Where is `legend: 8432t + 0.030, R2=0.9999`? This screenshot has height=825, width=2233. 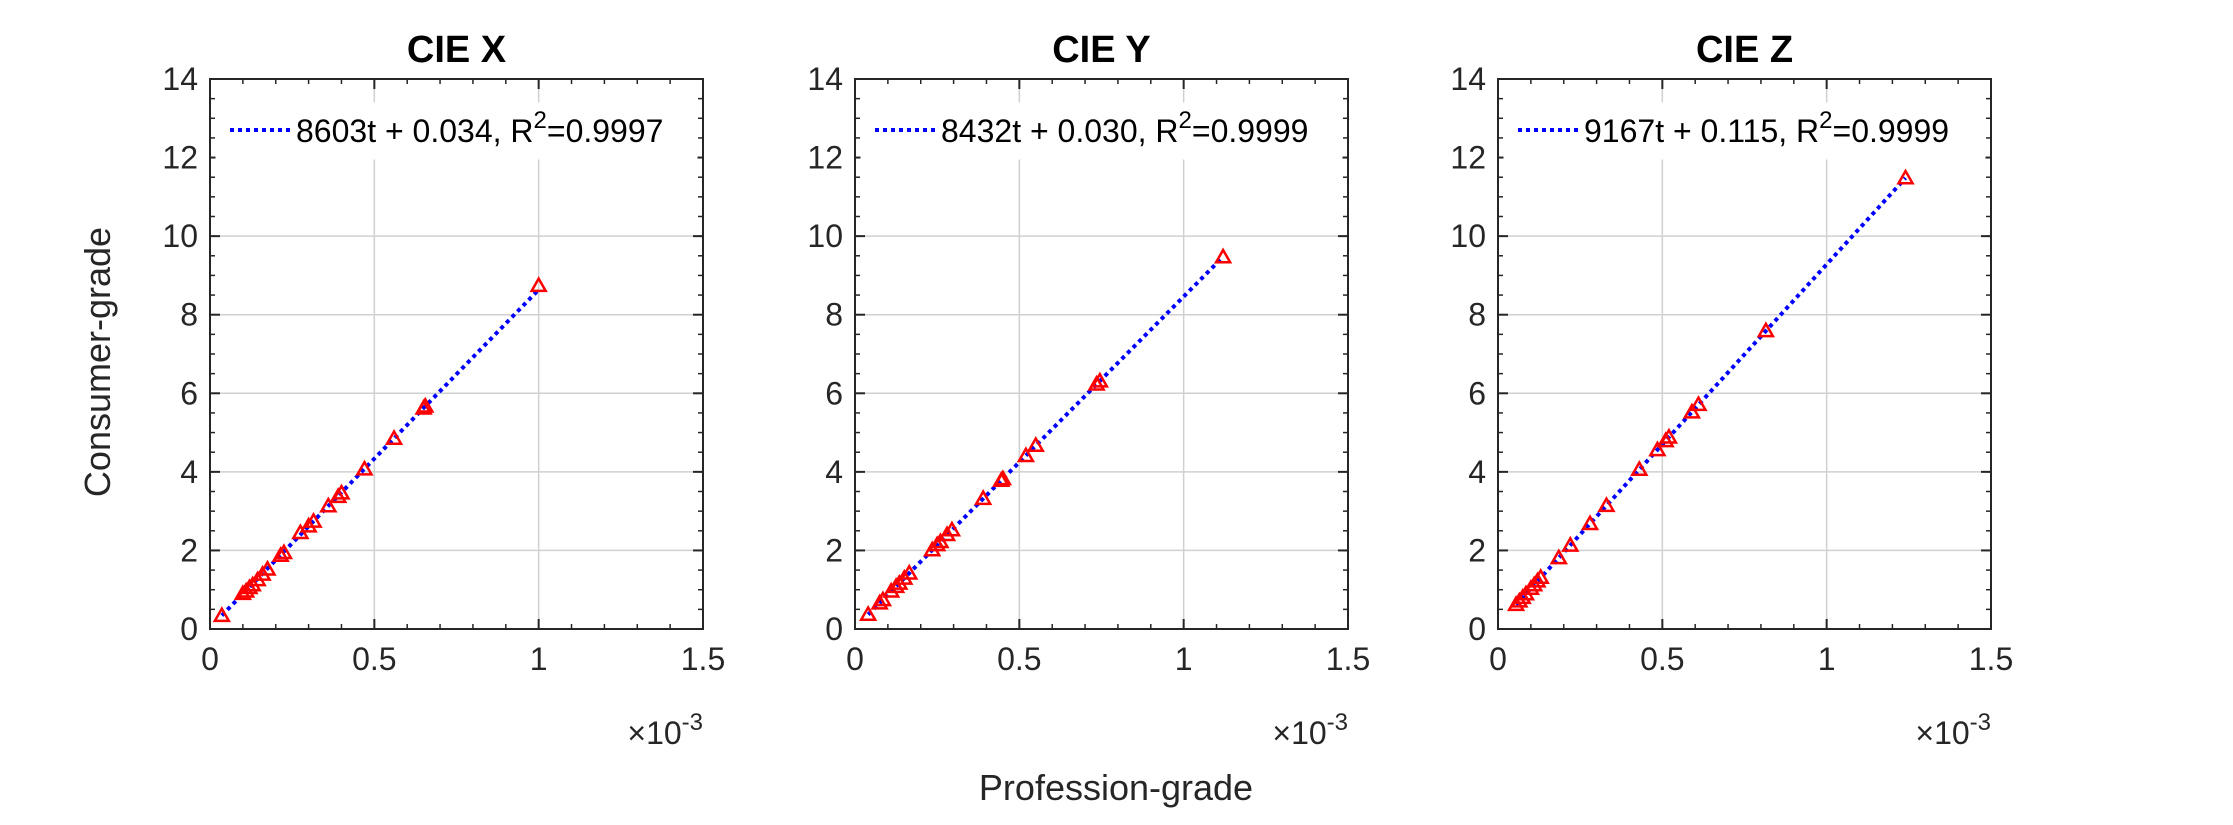
legend: 8432t + 0.030, R2=0.9999 is located at coordinates (1101, 131).